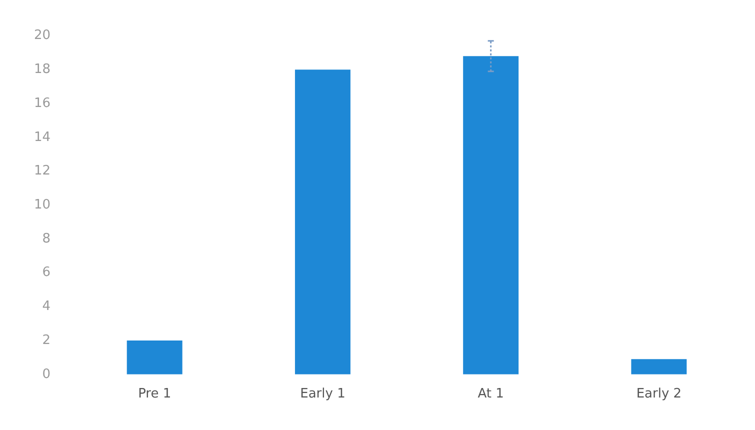  What do you see at coordinates (42, 171) in the screenshot?
I see `y-tick-label: 12` at bounding box center [42, 171].